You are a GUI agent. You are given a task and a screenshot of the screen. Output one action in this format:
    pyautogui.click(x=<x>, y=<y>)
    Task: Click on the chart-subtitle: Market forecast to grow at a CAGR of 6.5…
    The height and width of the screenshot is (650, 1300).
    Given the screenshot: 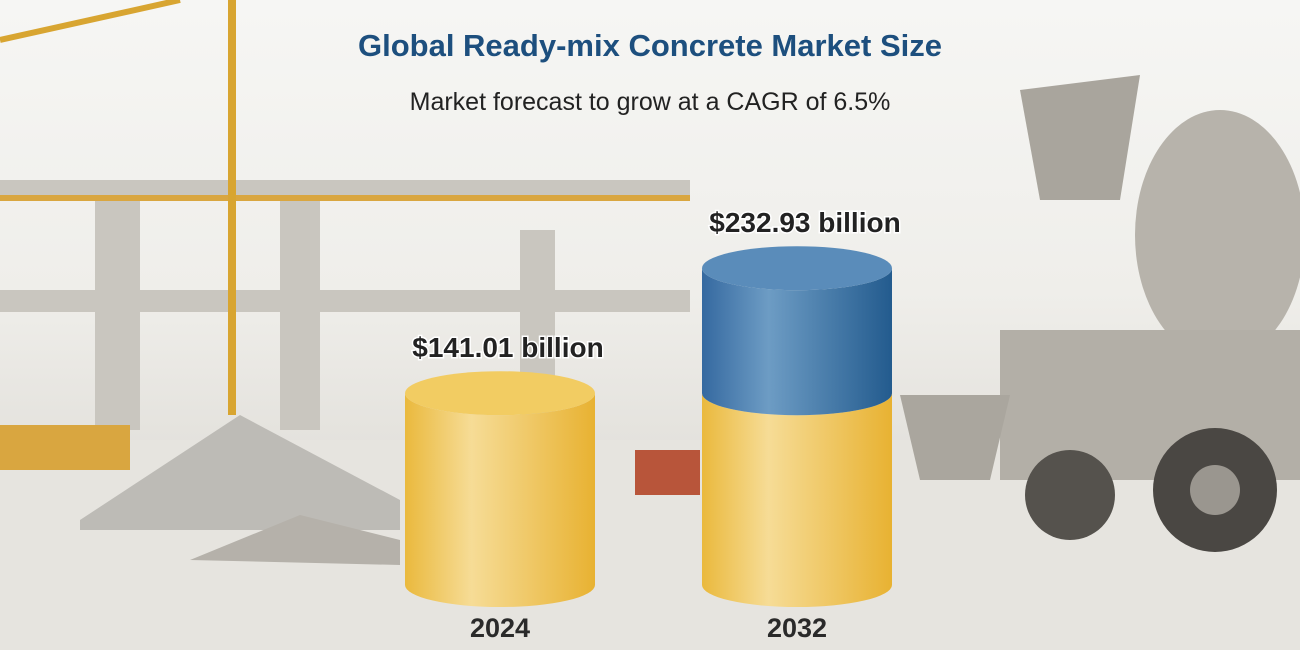 What is the action you would take?
    pyautogui.click(x=650, y=102)
    